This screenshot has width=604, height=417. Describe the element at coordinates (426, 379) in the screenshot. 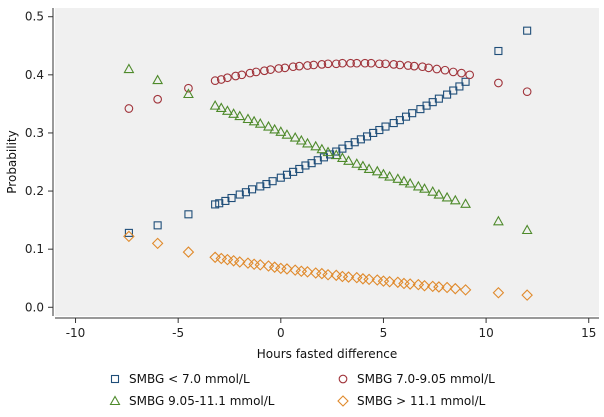

I see `legend-label: SMBG 7.0-9.05 mmol/L` at that location.